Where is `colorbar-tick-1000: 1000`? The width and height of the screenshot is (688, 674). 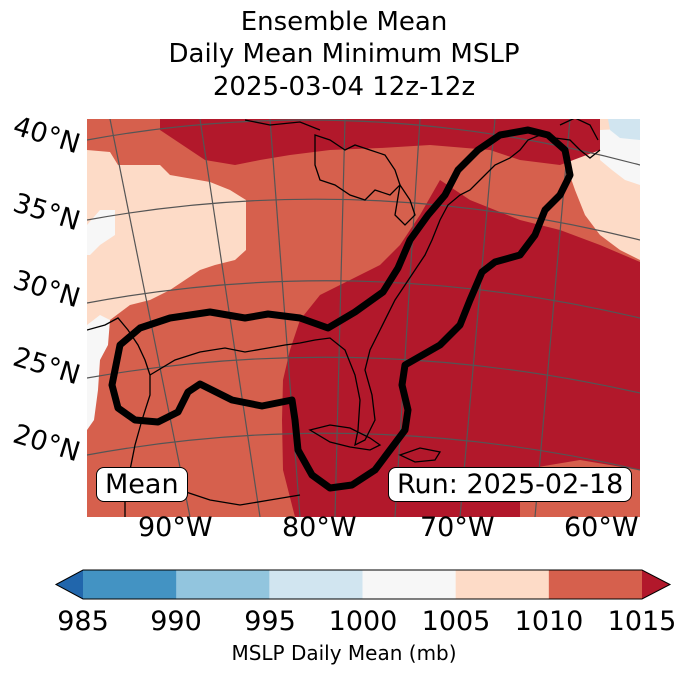 colorbar-tick-1000: 1000 is located at coordinates (363, 621).